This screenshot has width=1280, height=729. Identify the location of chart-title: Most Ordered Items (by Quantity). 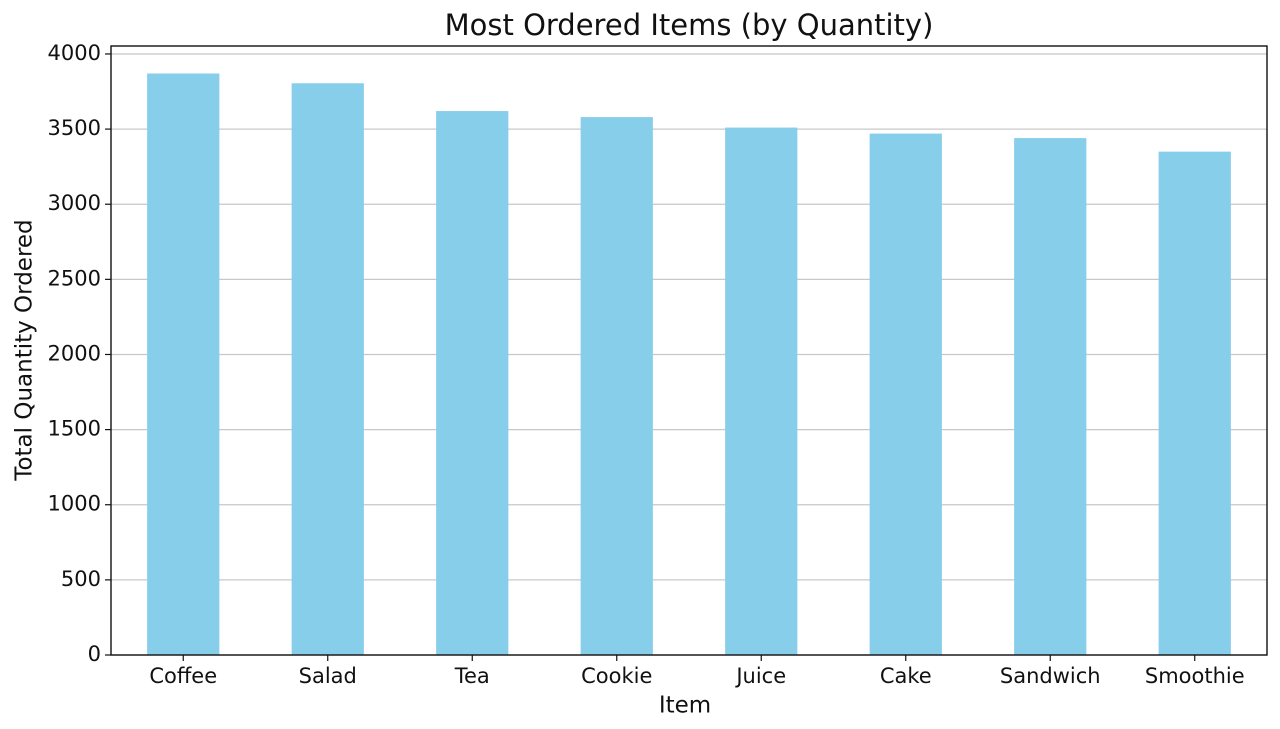
(689, 25).